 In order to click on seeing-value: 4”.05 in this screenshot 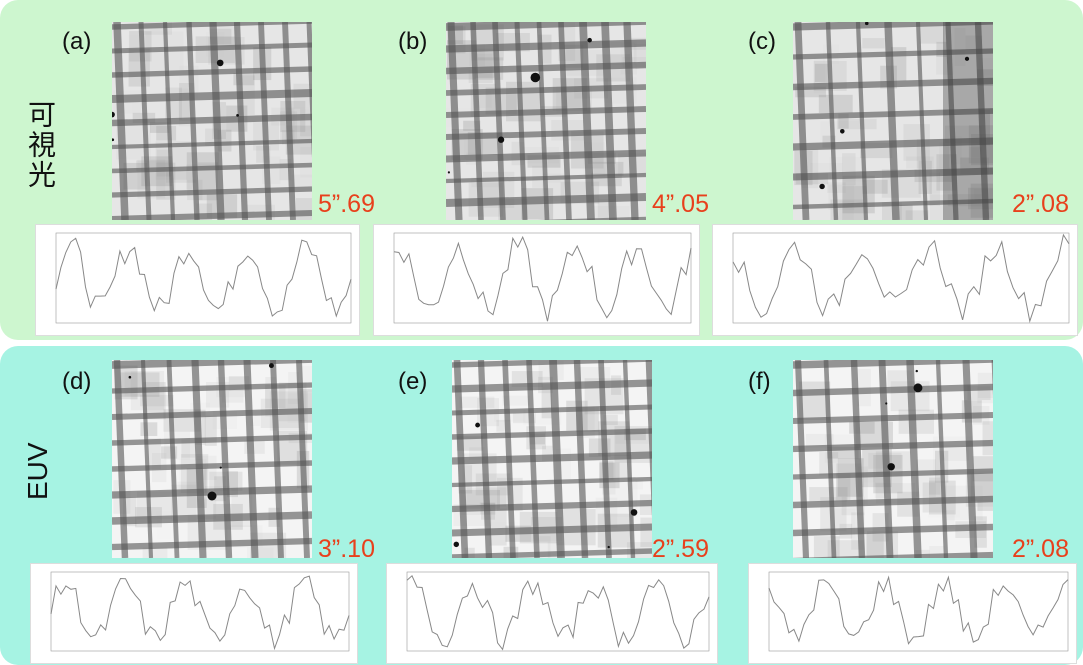, I will do `click(680, 204)`.